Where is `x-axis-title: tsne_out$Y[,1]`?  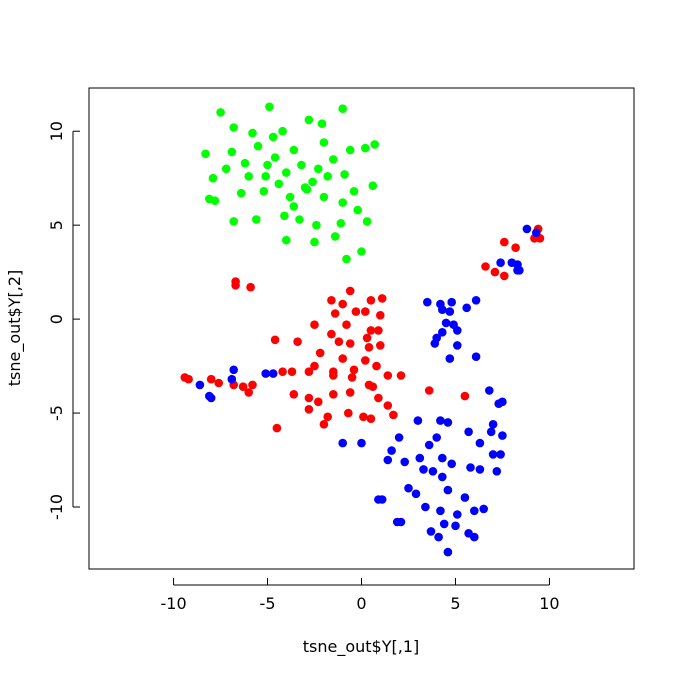 x-axis-title: tsne_out$Y[,1] is located at coordinates (361, 647).